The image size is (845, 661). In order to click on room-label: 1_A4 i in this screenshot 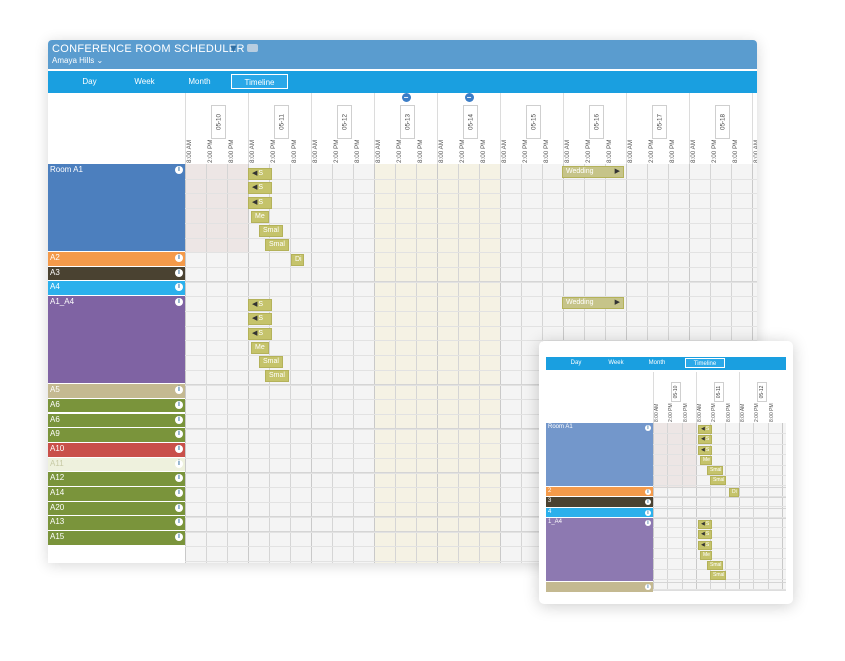, I will do `click(599, 550)`.